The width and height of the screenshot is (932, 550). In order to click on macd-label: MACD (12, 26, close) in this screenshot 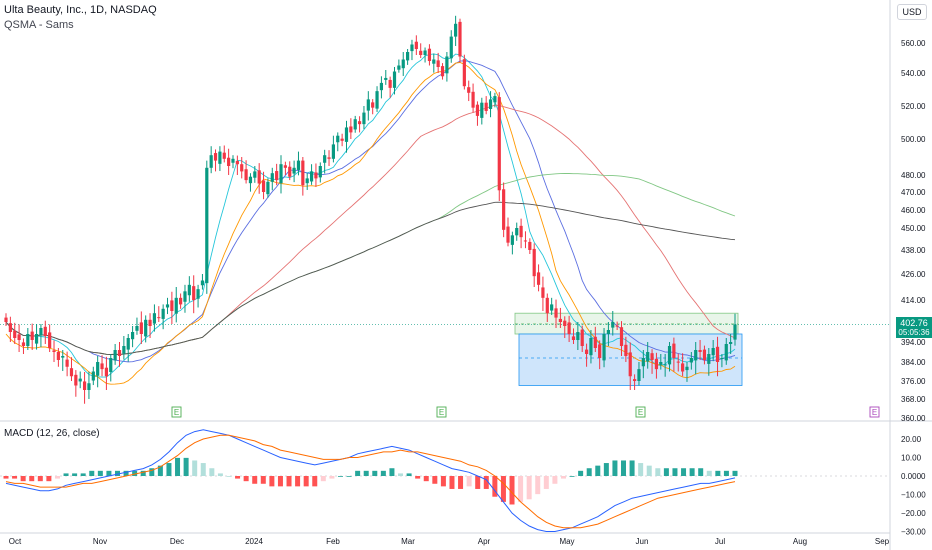, I will do `click(52, 433)`.